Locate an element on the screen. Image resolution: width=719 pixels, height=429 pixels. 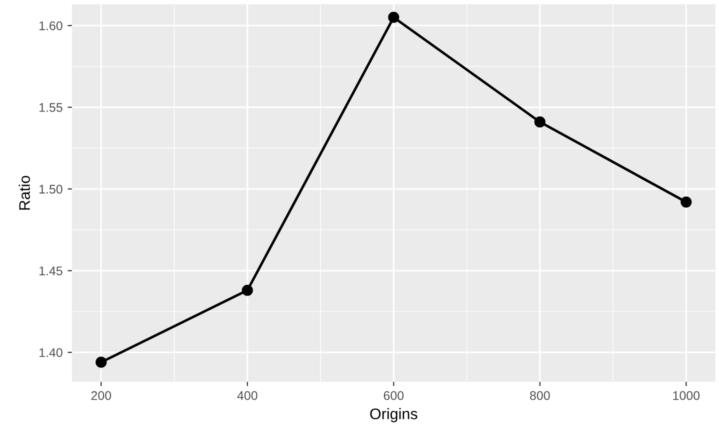
x-tick-label: 600 is located at coordinates (394, 395).